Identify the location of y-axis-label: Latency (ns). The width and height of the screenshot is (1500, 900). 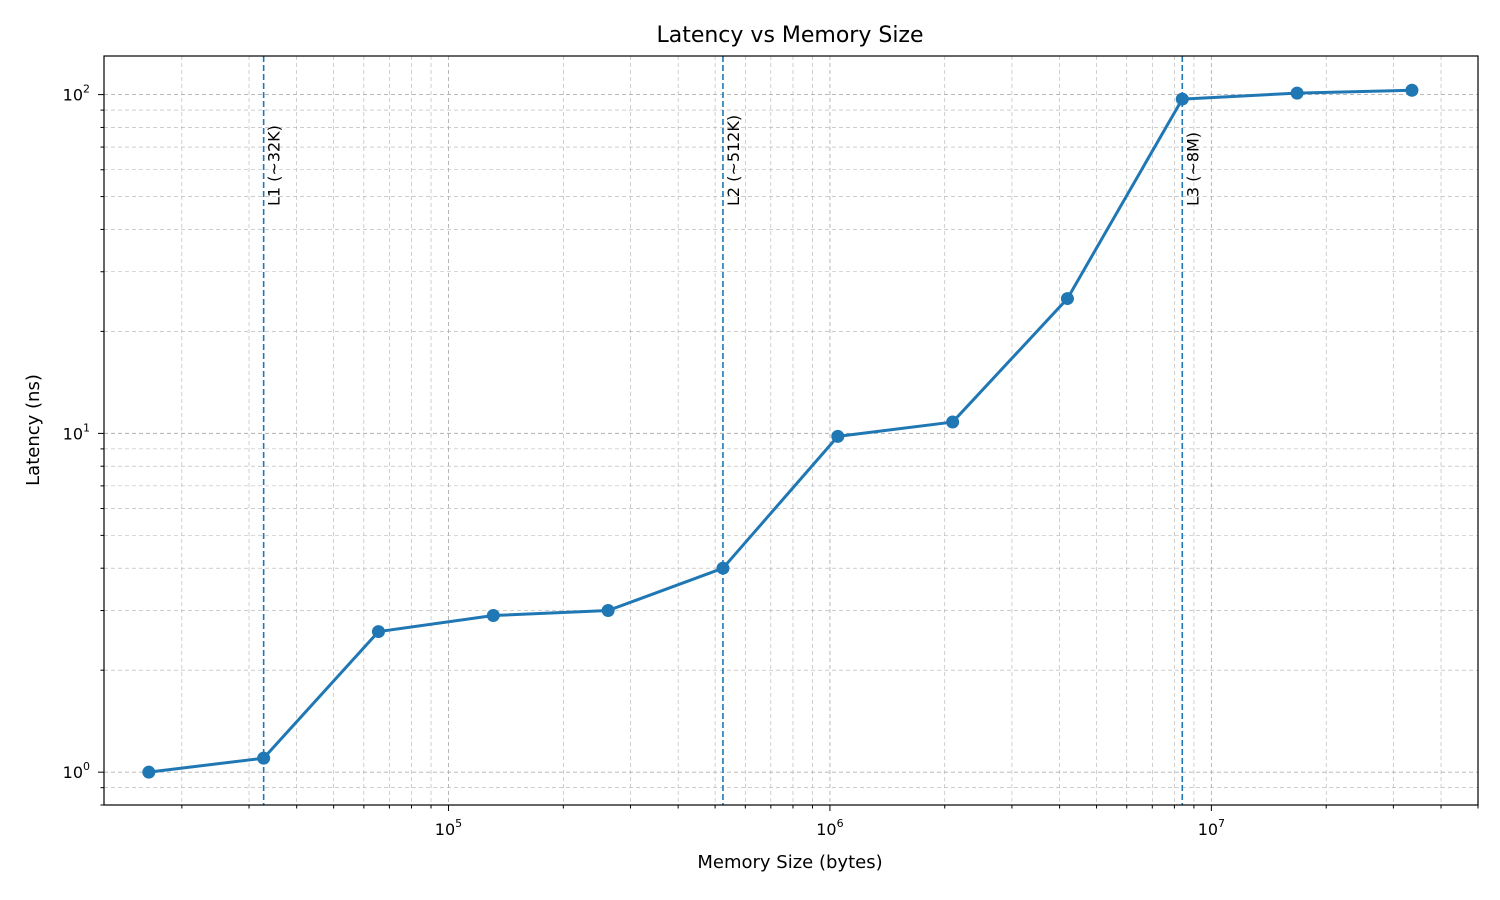
(33, 430).